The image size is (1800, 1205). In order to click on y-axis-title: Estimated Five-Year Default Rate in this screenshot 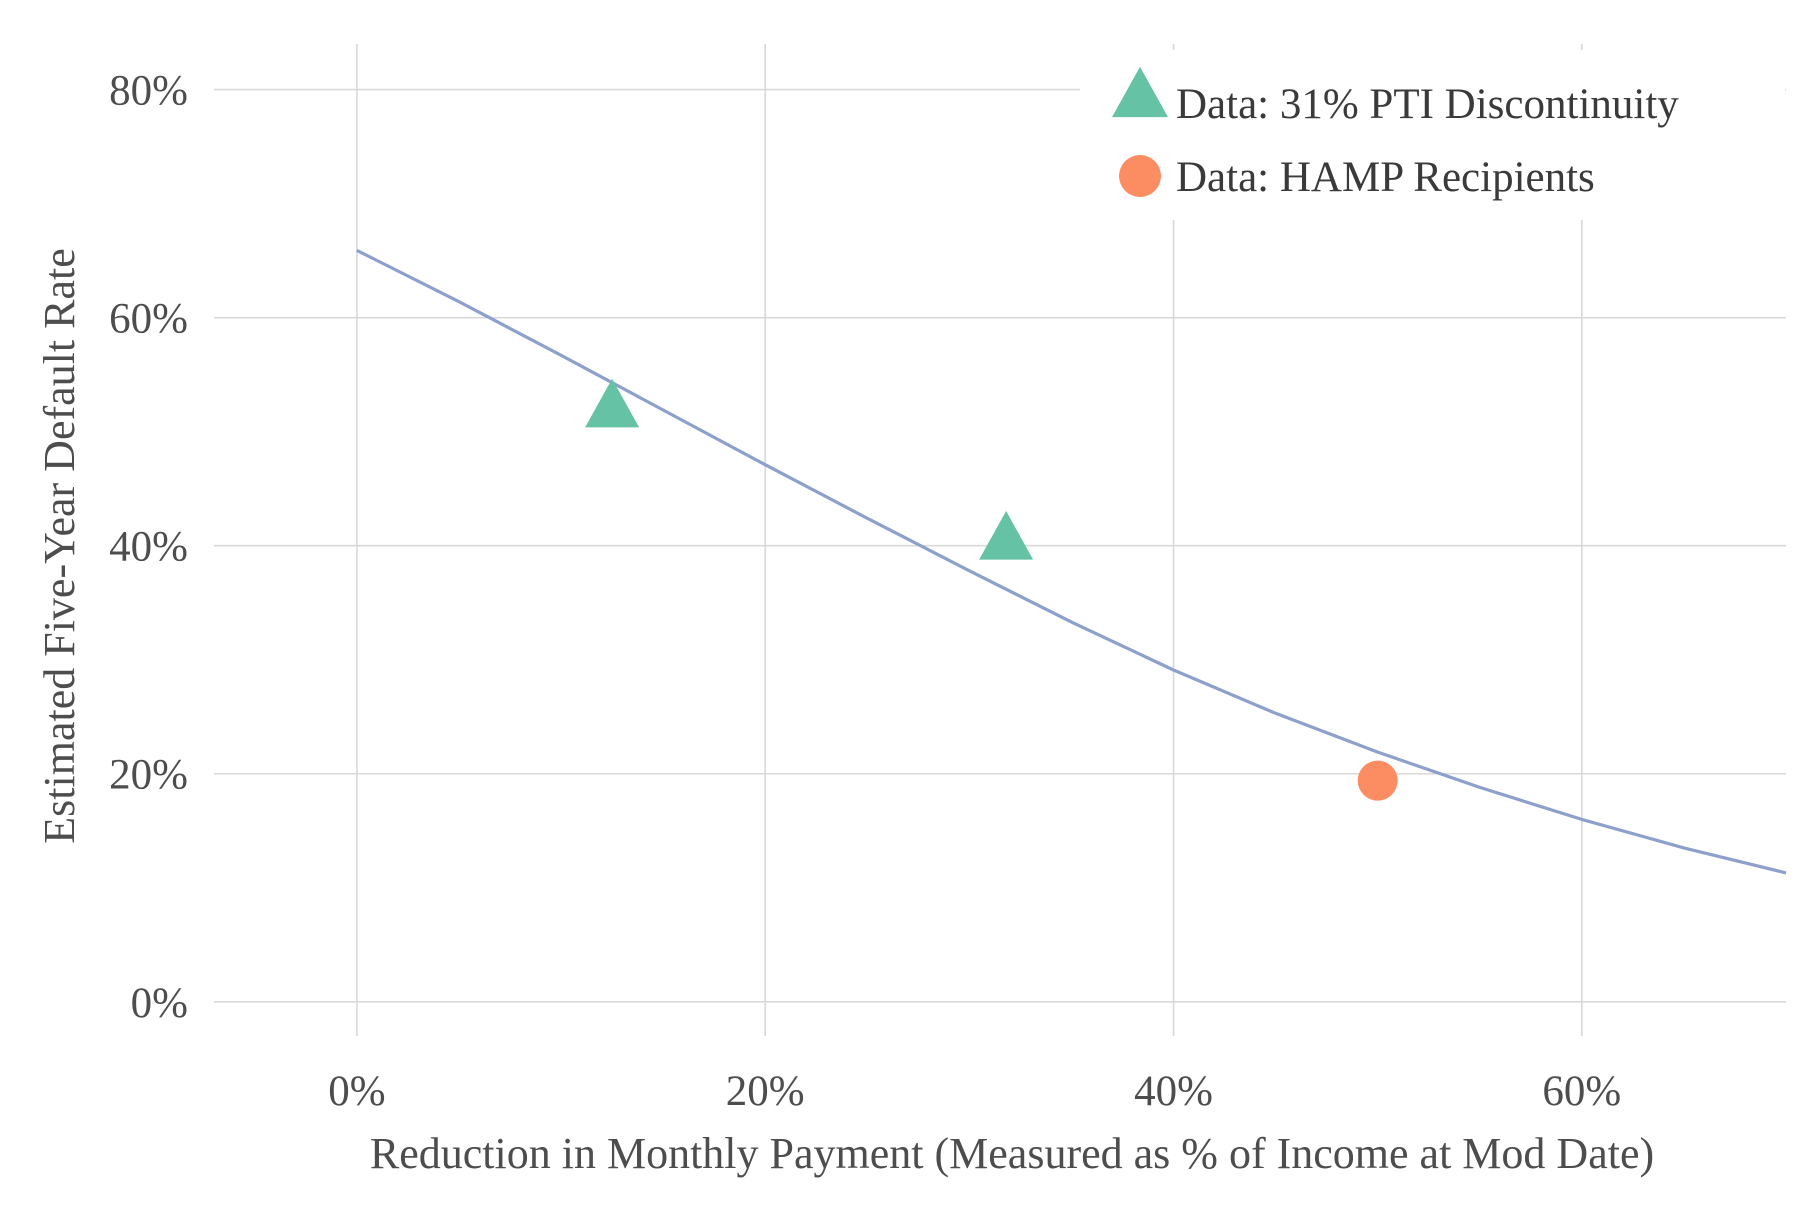, I will do `click(59, 545)`.